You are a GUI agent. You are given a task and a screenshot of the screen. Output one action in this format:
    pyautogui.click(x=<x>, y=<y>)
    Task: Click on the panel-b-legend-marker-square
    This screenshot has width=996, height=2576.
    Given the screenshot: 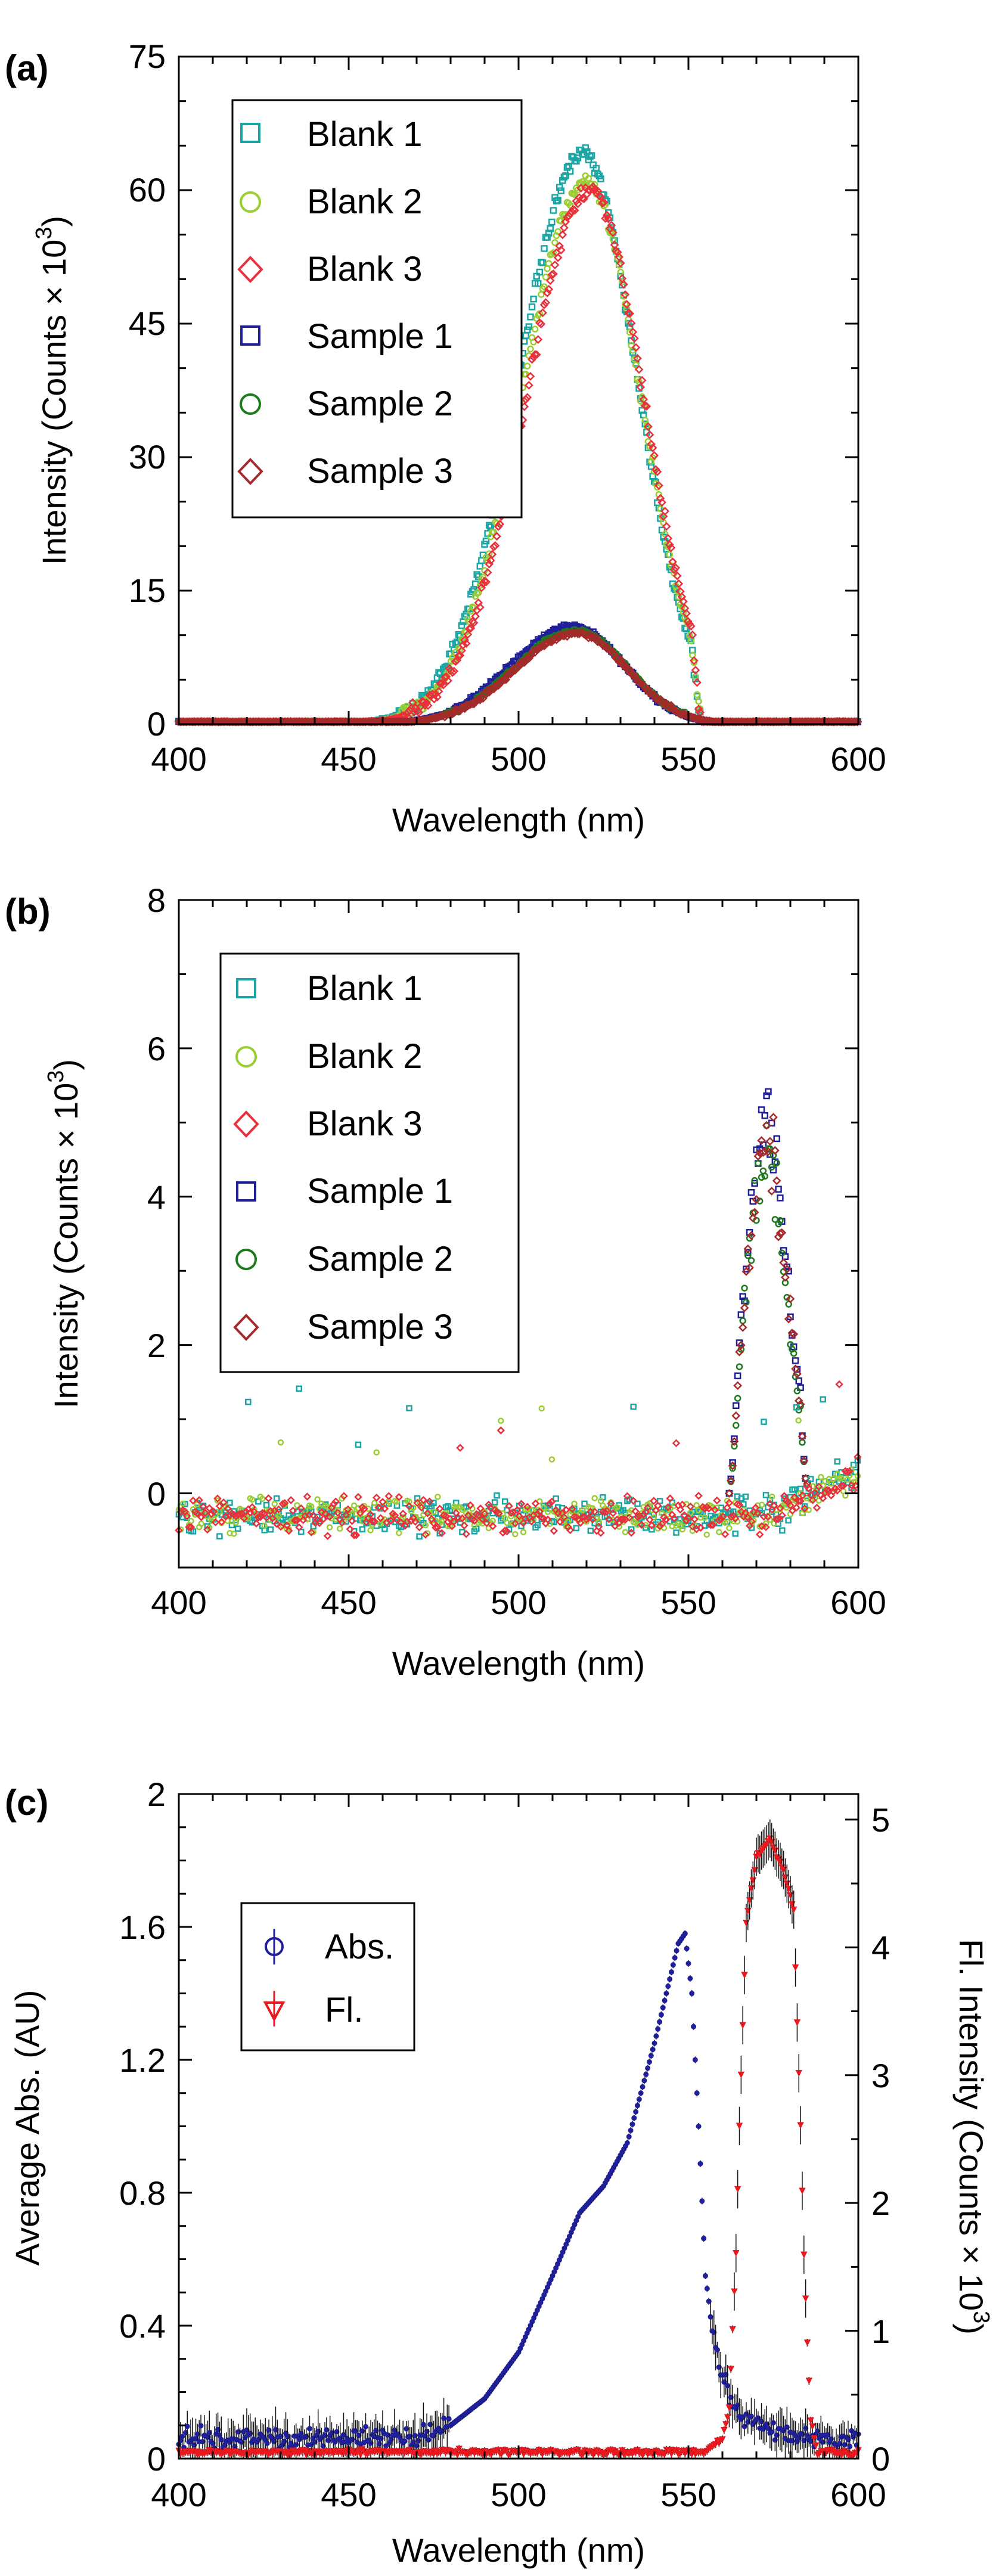 What is the action you would take?
    pyautogui.click(x=246, y=988)
    